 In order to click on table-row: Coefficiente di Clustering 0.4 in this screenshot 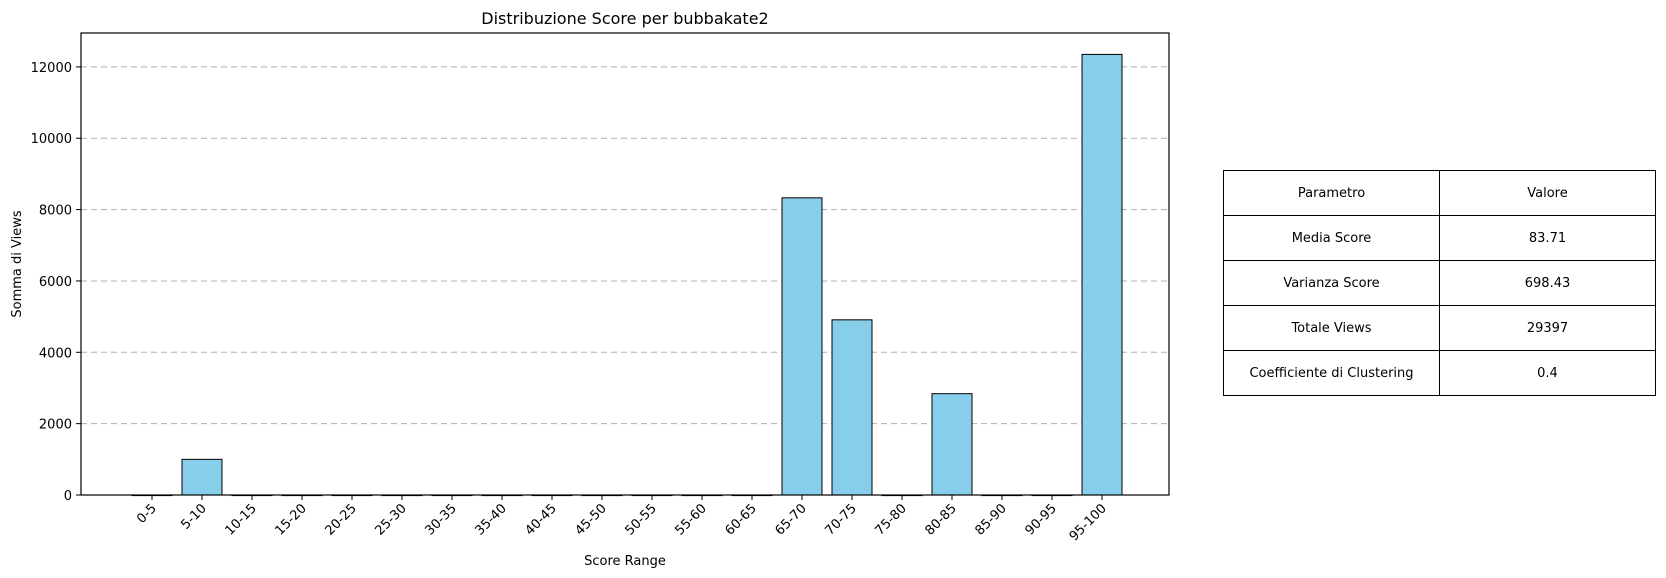, I will do `click(1439, 373)`.